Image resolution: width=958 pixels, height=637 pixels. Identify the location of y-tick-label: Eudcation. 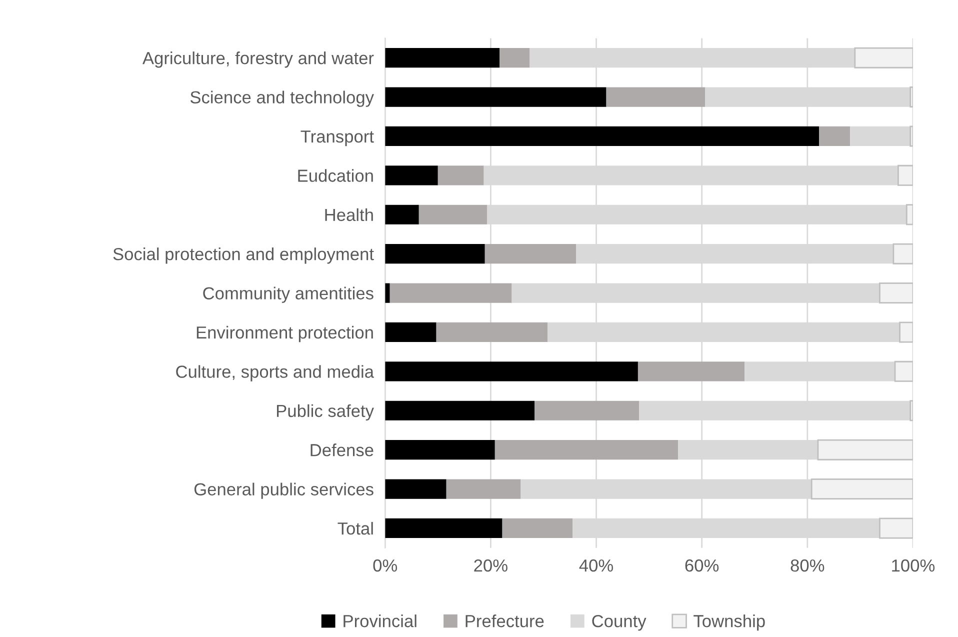
(335, 175).